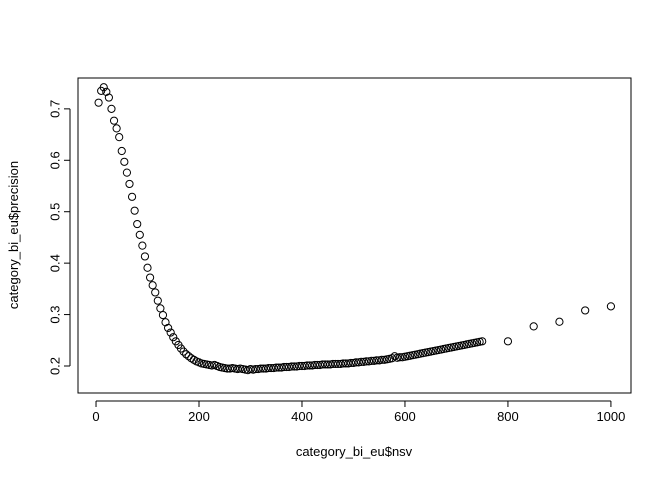  Describe the element at coordinates (508, 416) in the screenshot. I see `x-tick-label: 800` at that location.